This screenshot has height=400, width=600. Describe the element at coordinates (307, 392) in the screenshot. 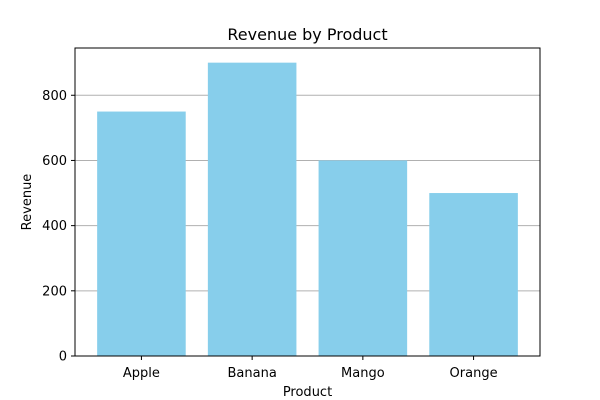

I see `x-axis-label: Product` at that location.